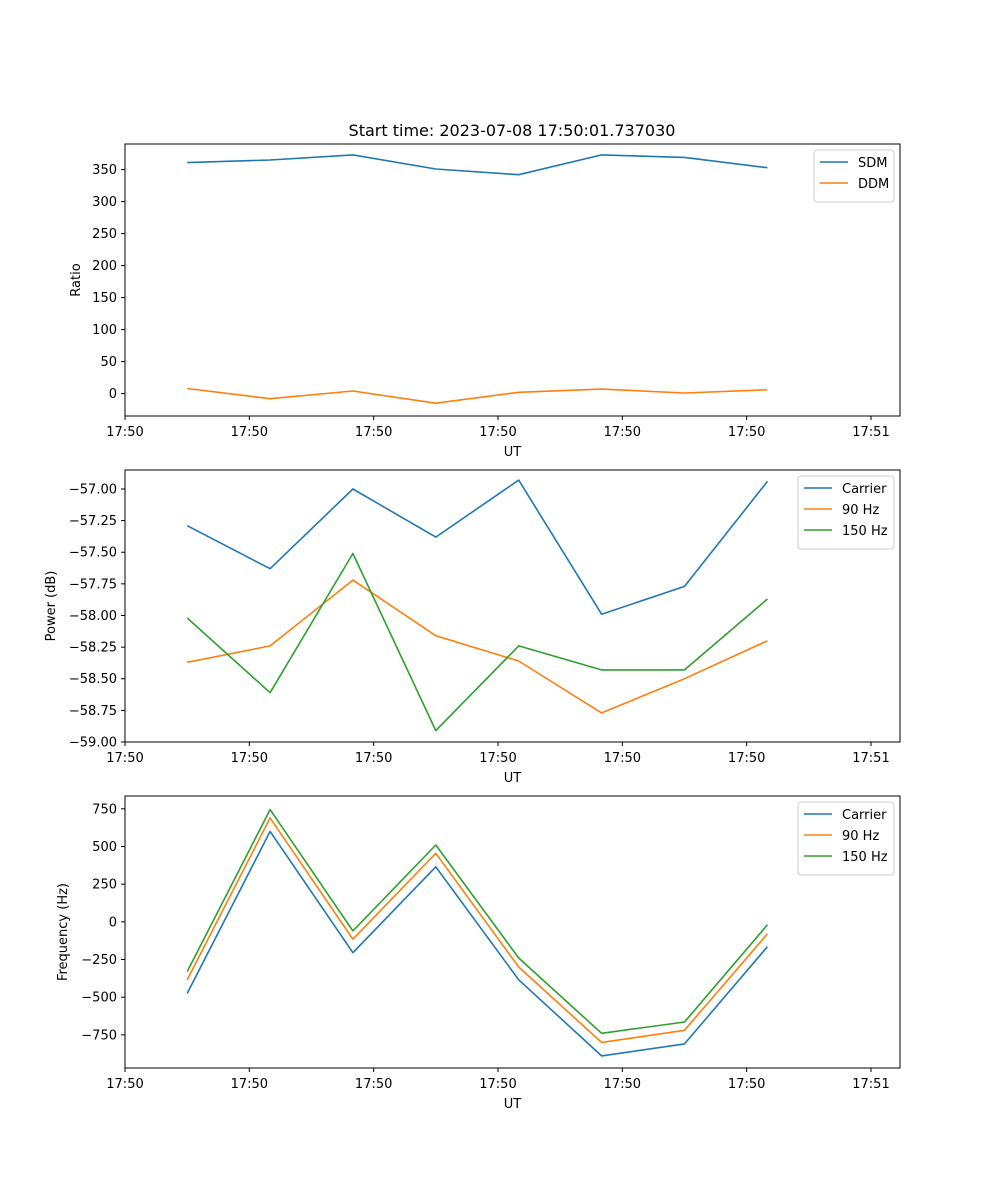 The image size is (1000, 1200). What do you see at coordinates (76, 279) in the screenshot?
I see `y-axis-label: Ratio` at bounding box center [76, 279].